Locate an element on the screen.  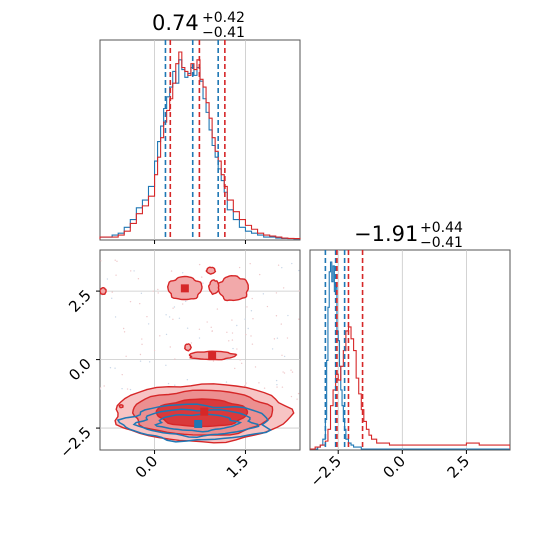
x-tick-label: −2.5 is located at coordinates (326, 471).